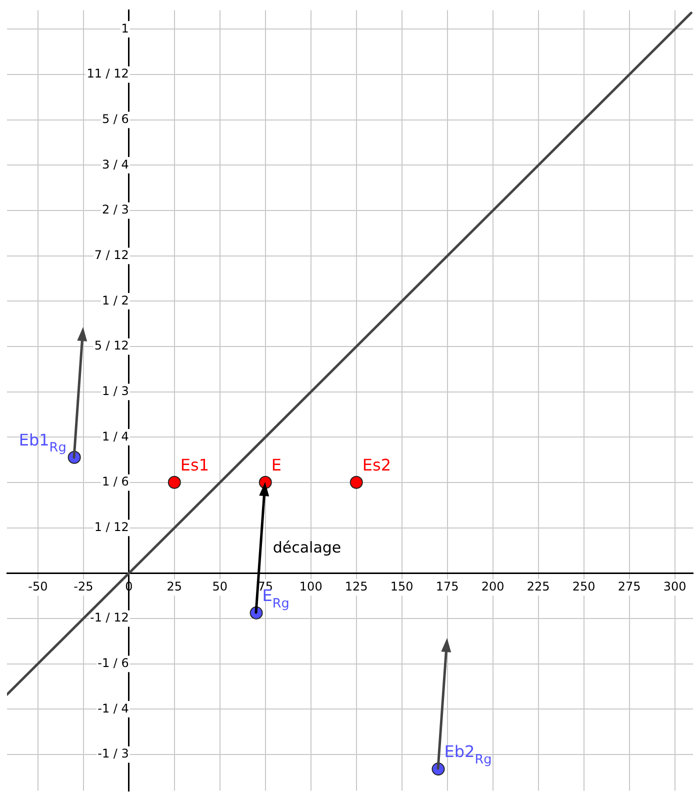  Describe the element at coordinates (115, 209) in the screenshot. I see `y-tick-label: 2 / 3` at that location.